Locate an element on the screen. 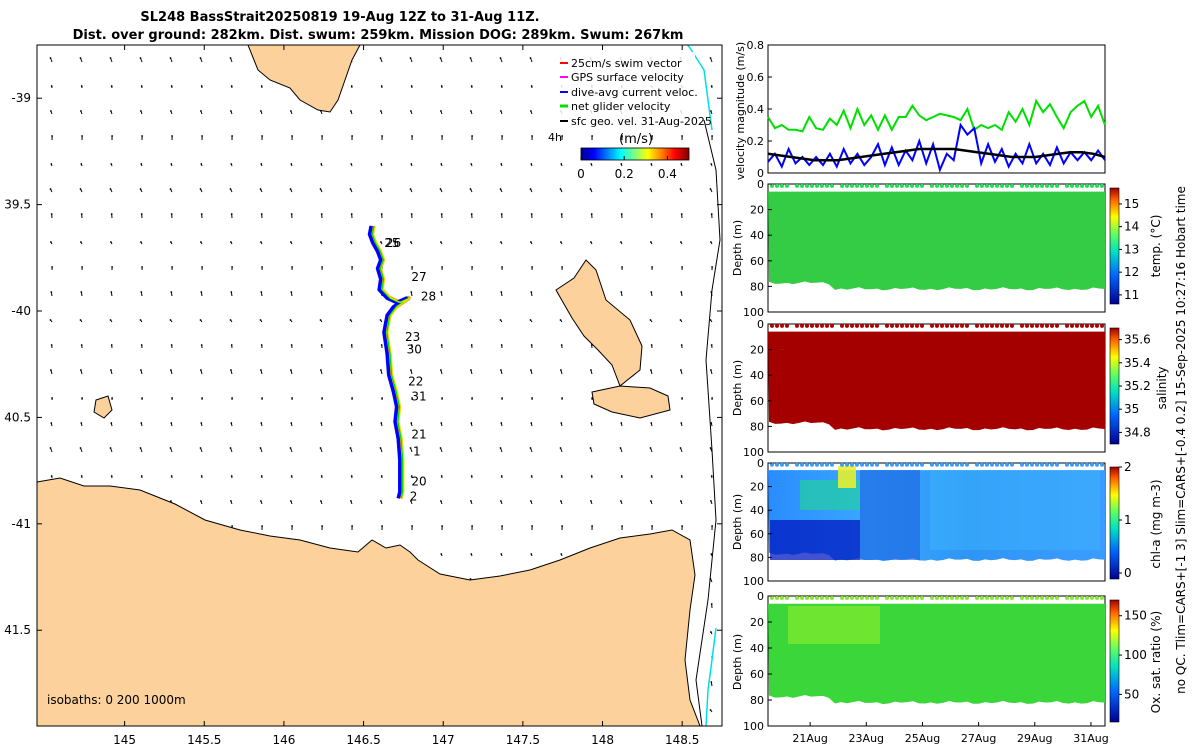 Image resolution: width=1200 pixels, height=750 pixels. chl-deep-patch is located at coordinates (890, 515).